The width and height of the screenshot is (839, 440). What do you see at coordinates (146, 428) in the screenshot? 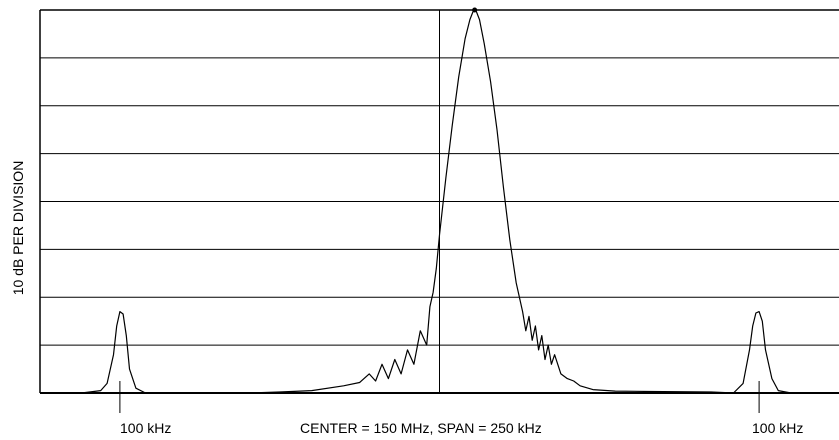
I see `marker-label-left: 100 kHz` at bounding box center [146, 428].